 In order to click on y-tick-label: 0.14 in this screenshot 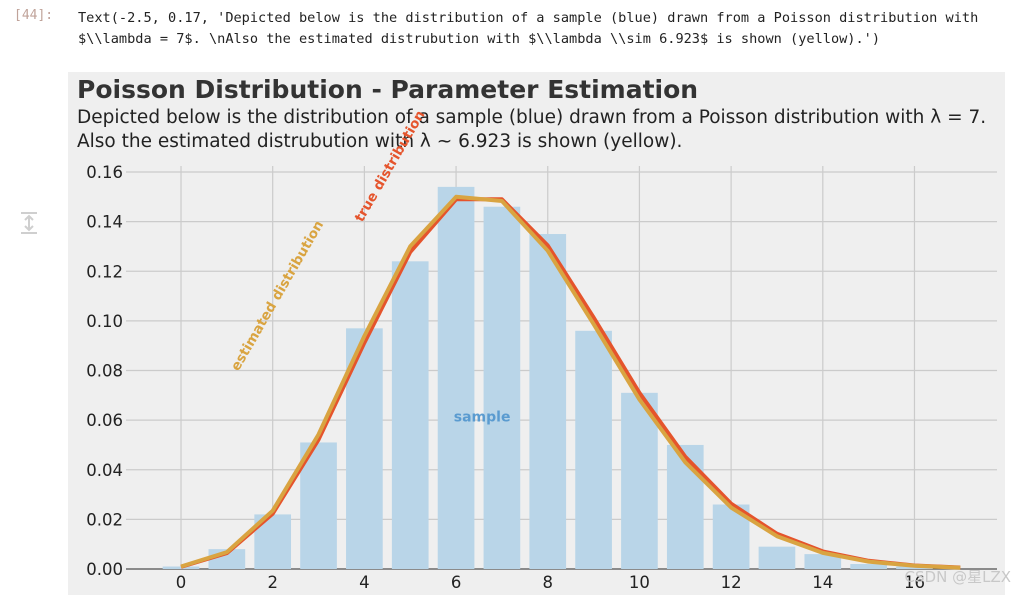, I will do `click(104, 222)`.